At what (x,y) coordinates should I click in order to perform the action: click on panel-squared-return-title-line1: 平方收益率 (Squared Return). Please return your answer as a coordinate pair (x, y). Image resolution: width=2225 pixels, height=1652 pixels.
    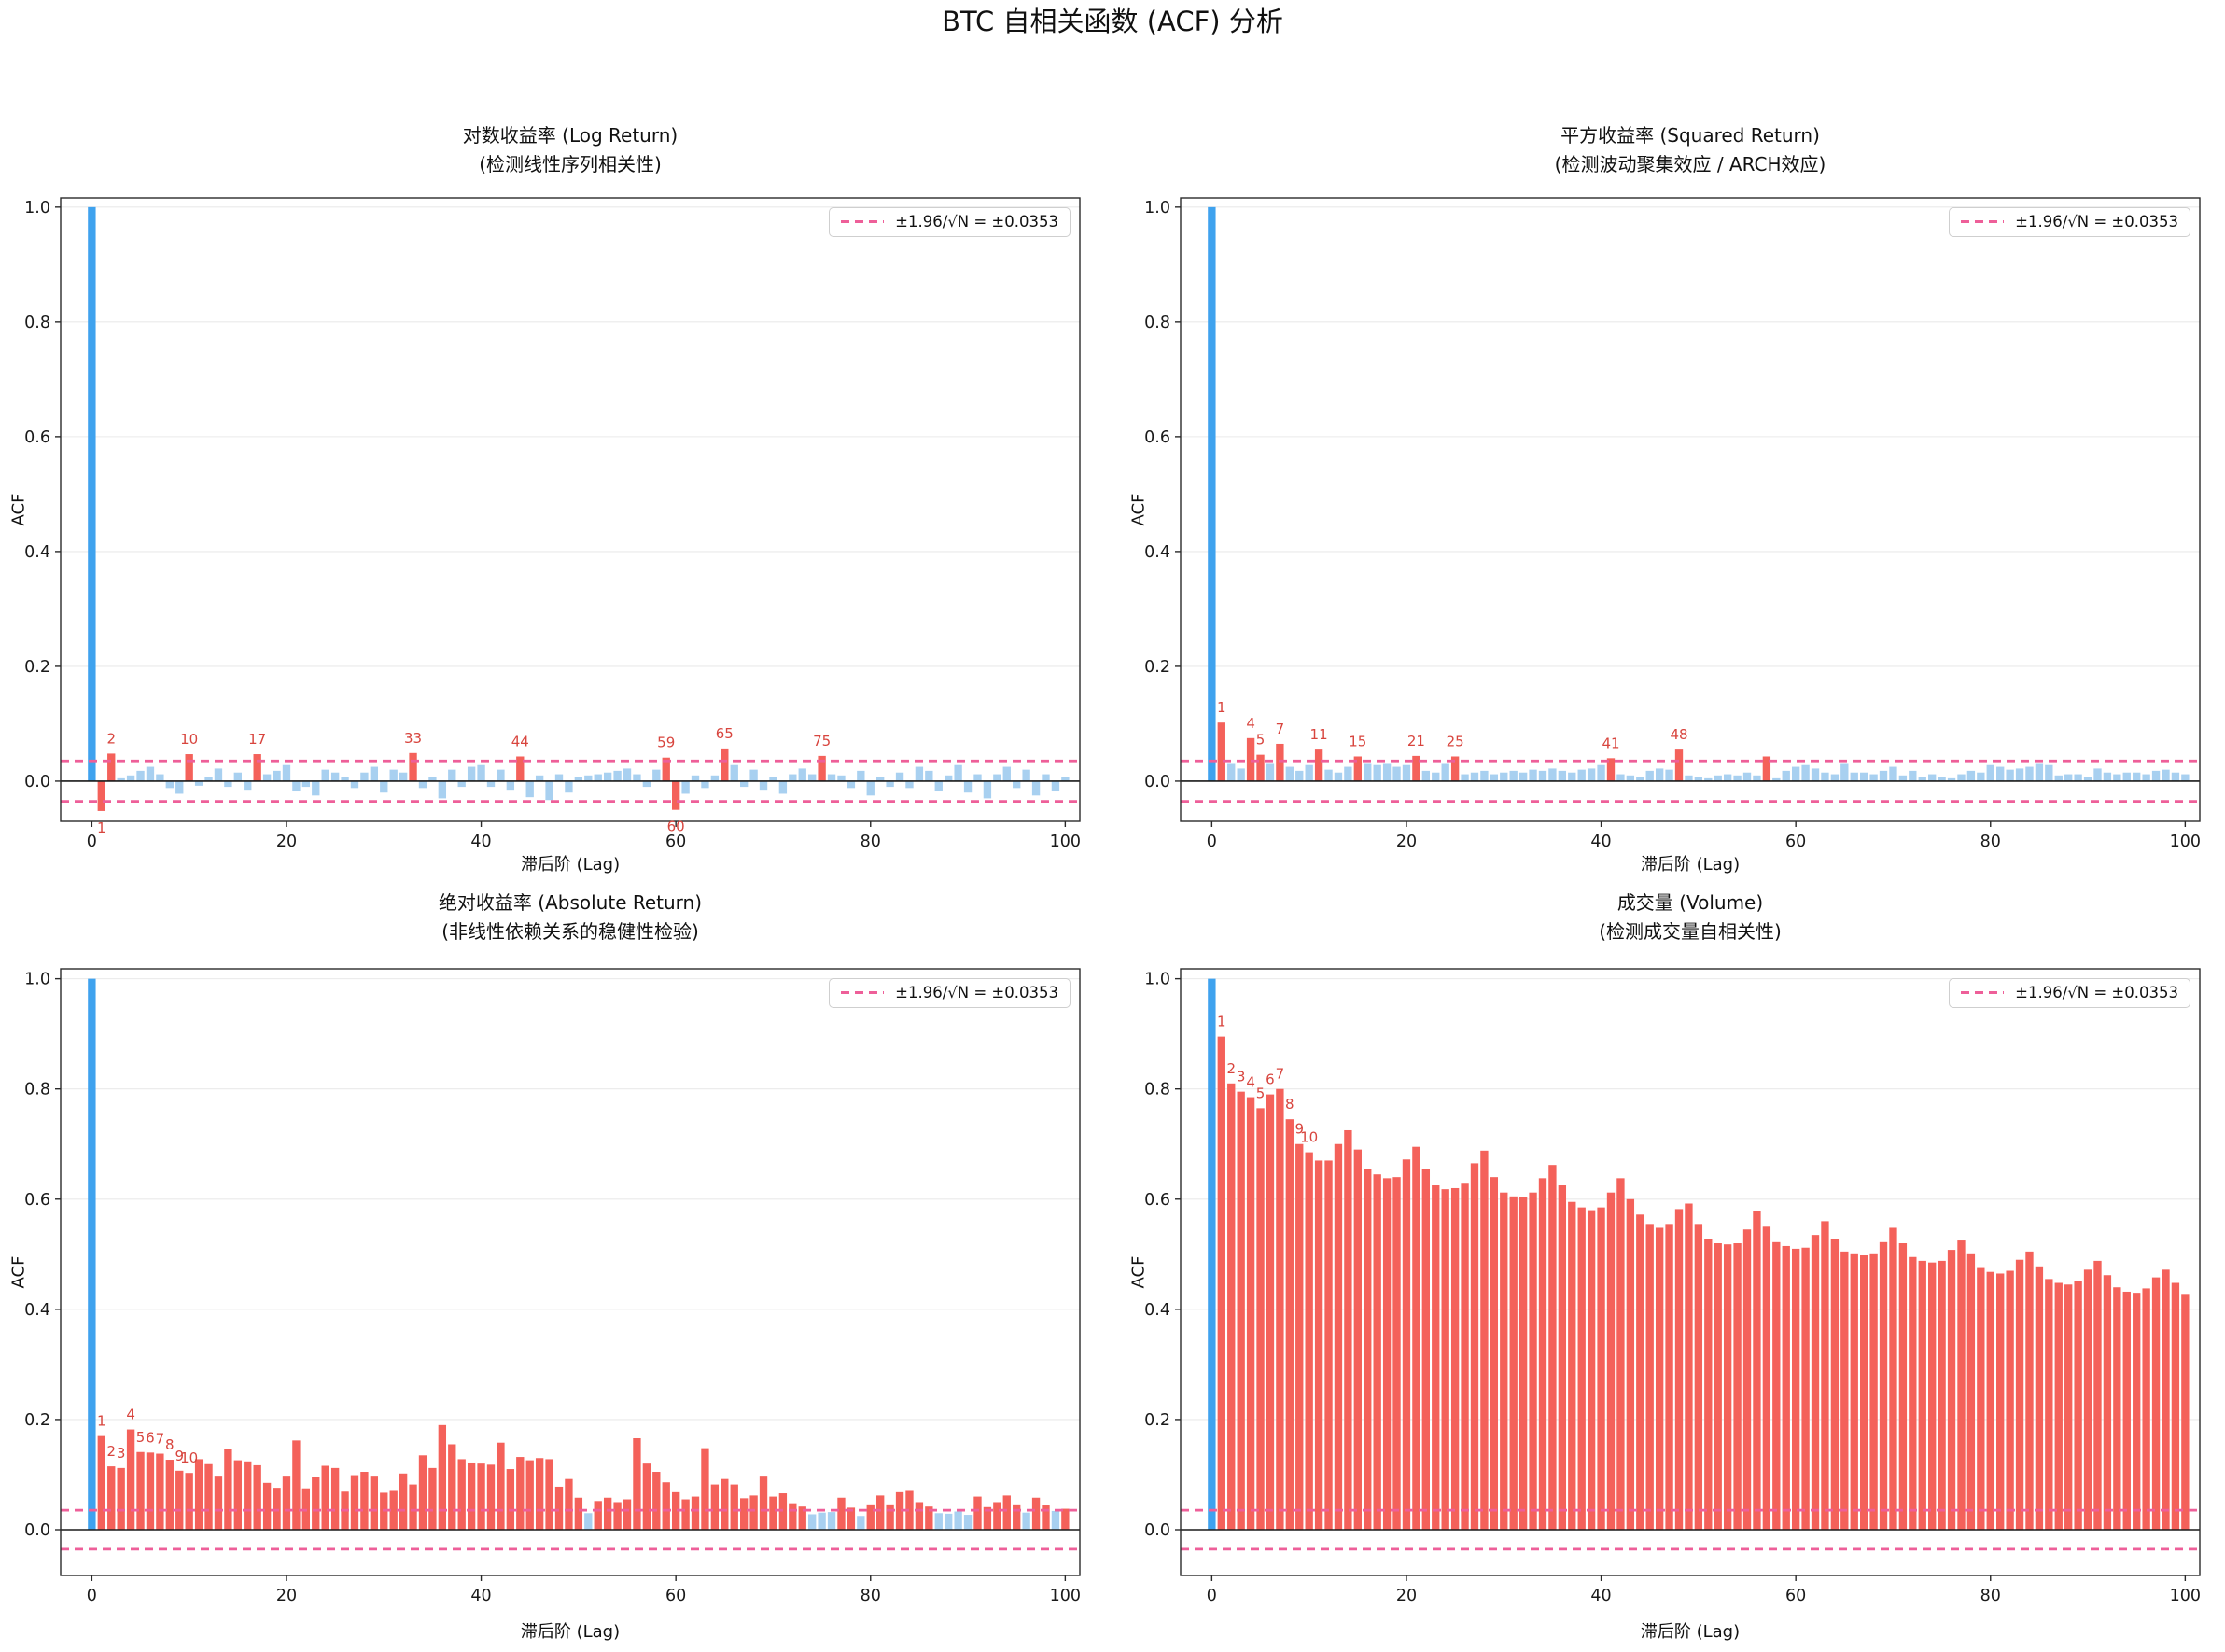
    Looking at the image, I should click on (1690, 135).